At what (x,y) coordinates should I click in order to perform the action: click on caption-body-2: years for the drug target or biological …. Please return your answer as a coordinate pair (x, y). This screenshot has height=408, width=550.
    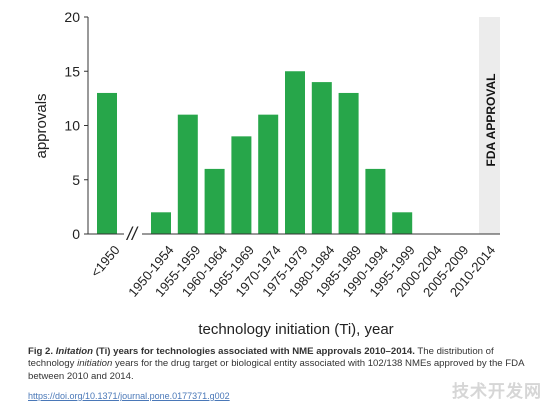
    Looking at the image, I should click on (276, 370).